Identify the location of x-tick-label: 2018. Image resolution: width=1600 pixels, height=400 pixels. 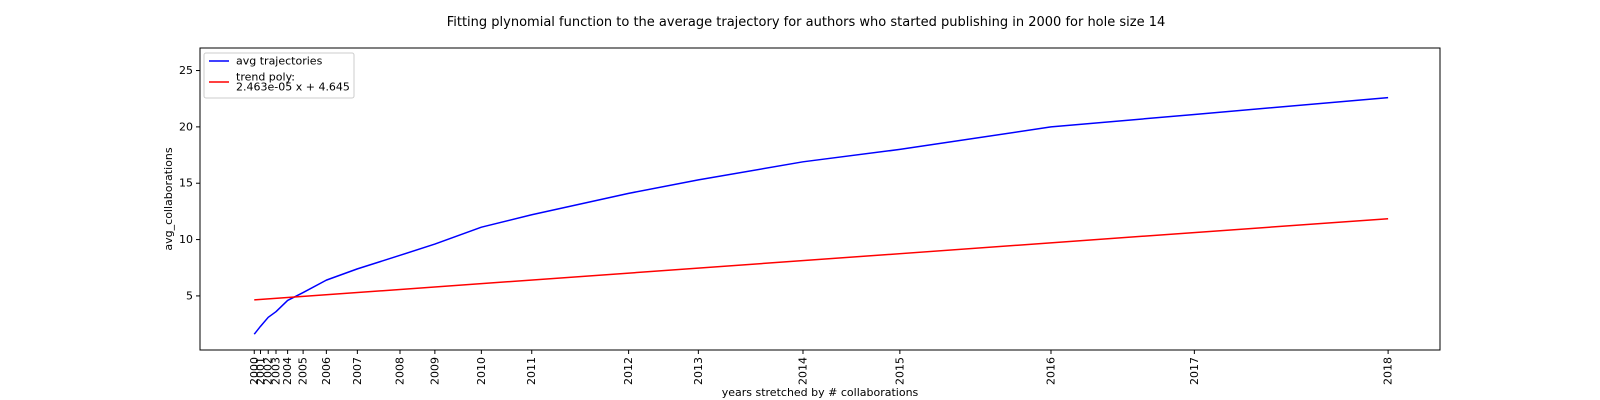
(1388, 371).